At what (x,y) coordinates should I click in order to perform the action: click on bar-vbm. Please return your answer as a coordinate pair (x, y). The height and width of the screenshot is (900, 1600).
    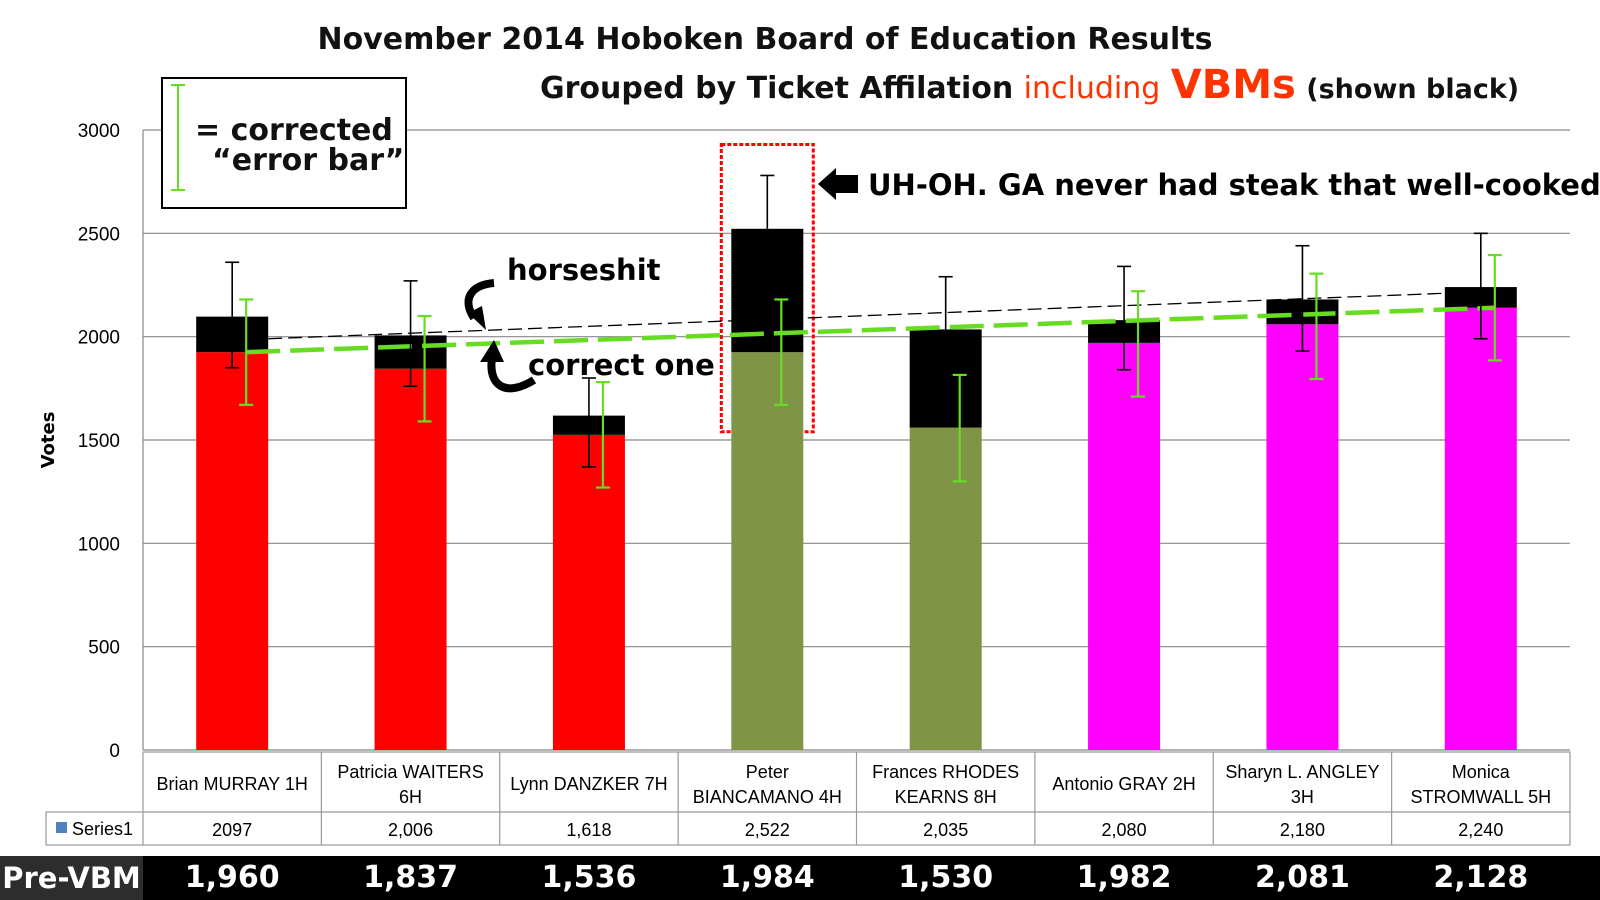
    Looking at the image, I should click on (945, 378).